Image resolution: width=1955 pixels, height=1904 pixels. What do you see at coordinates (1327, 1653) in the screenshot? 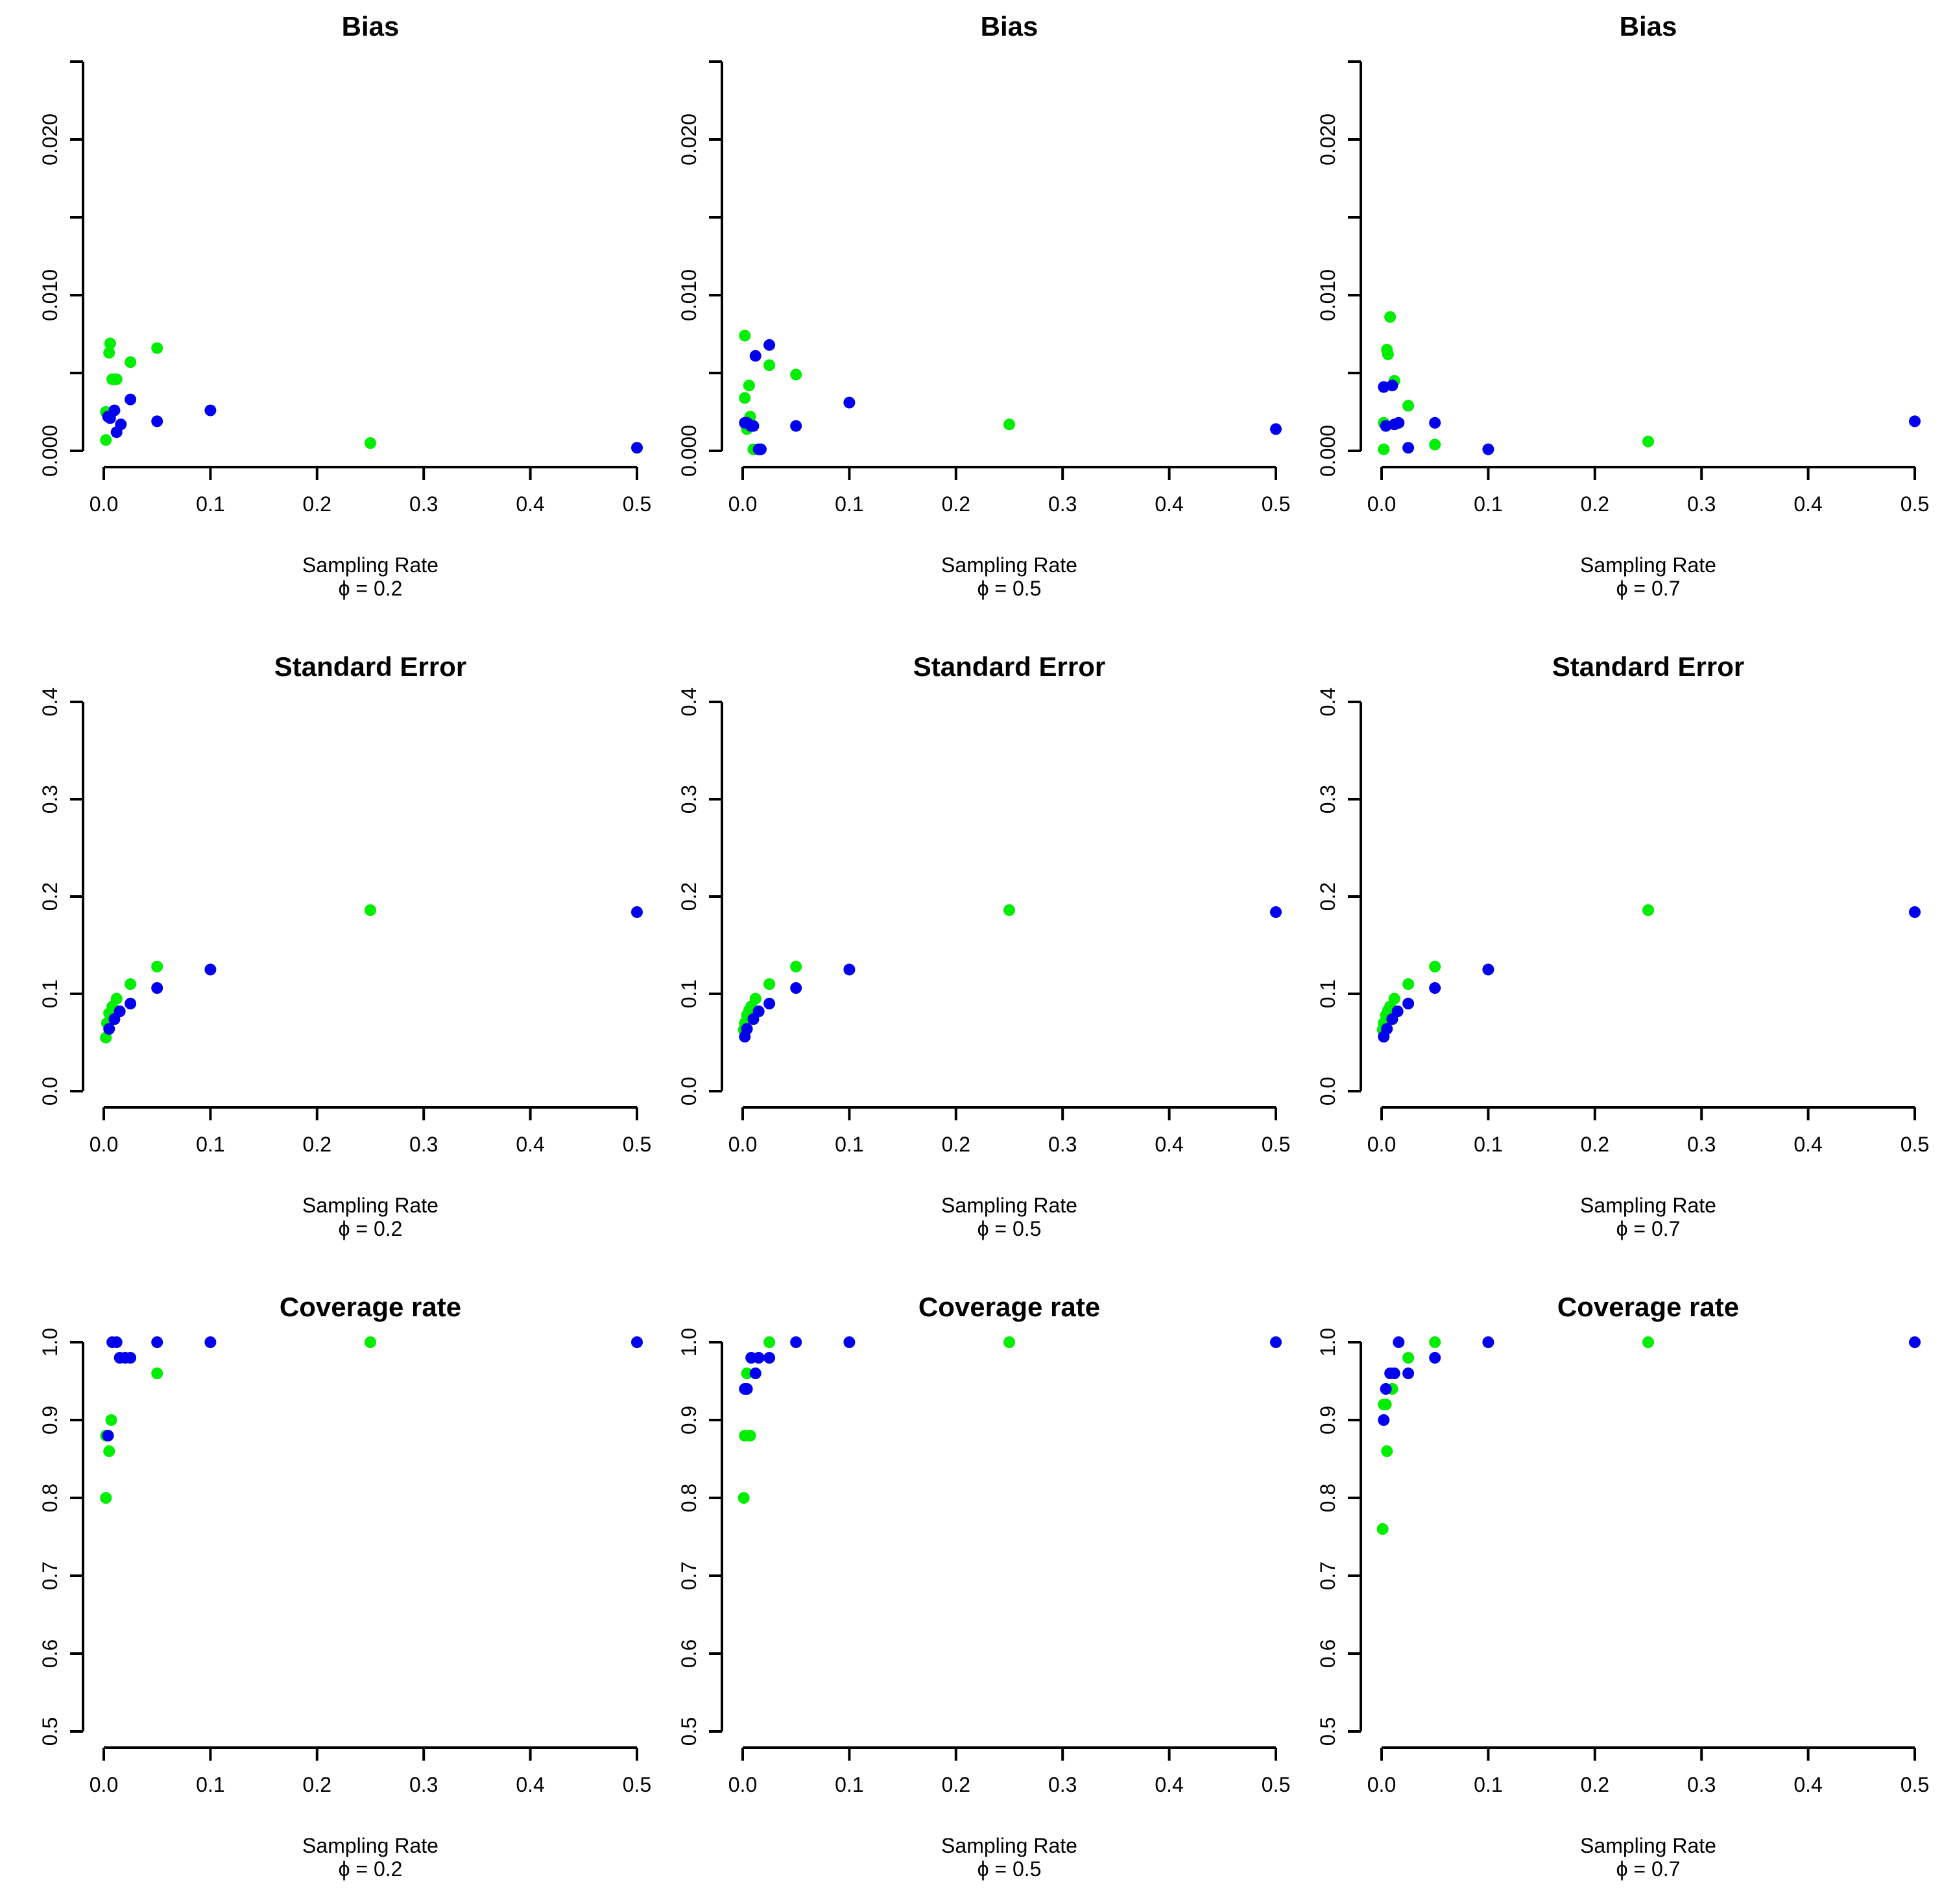
I see `y-tick-label: 0.6` at bounding box center [1327, 1653].